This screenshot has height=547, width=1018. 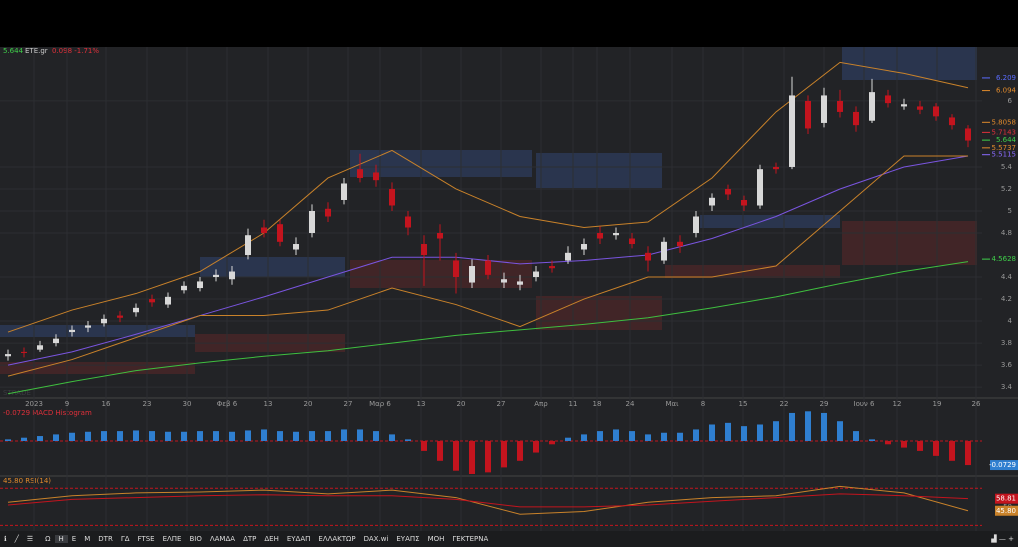 What do you see at coordinates (461, 404) in the screenshot?
I see `x-tick-label: 20` at bounding box center [461, 404].